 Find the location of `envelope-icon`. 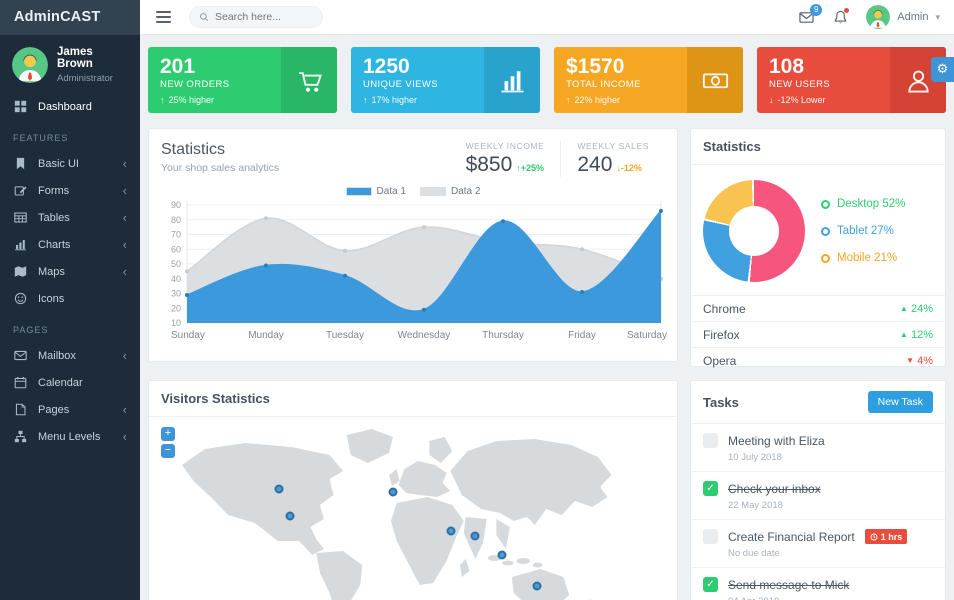

envelope-icon is located at coordinates (20, 356).